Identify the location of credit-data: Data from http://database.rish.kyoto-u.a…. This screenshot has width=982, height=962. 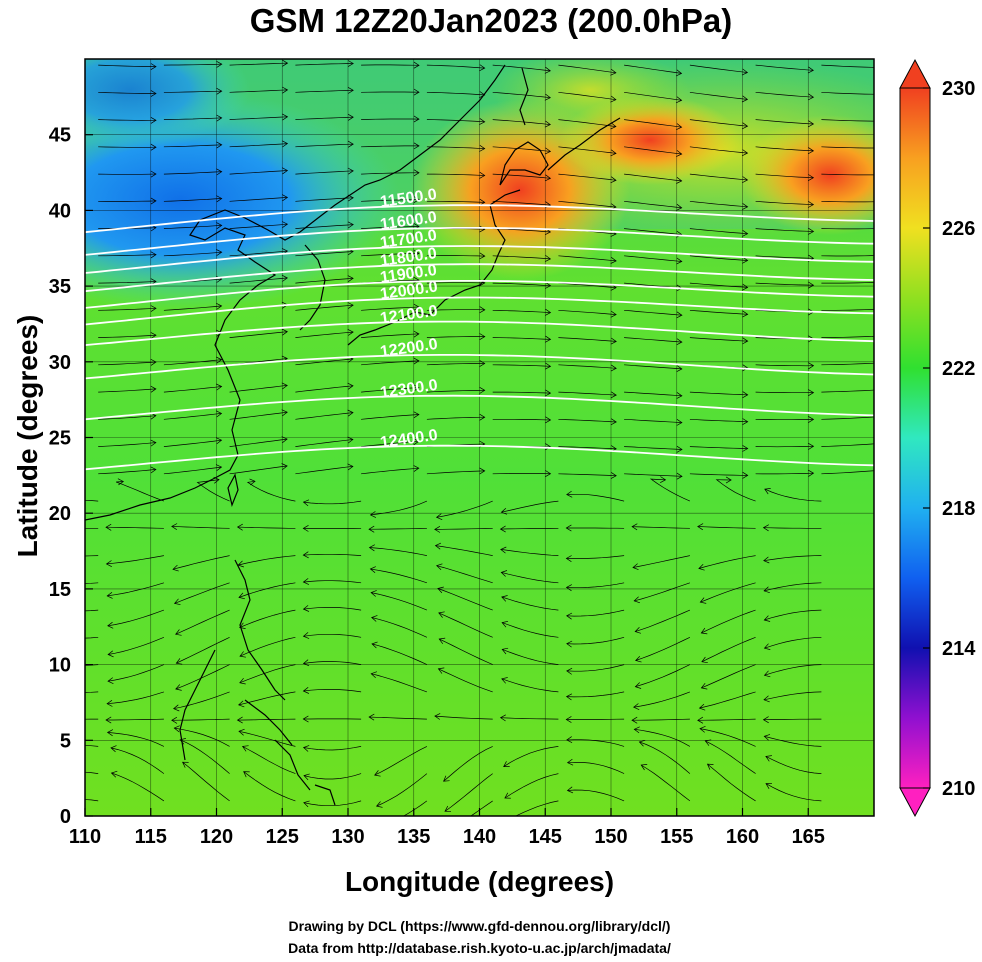
(479, 948).